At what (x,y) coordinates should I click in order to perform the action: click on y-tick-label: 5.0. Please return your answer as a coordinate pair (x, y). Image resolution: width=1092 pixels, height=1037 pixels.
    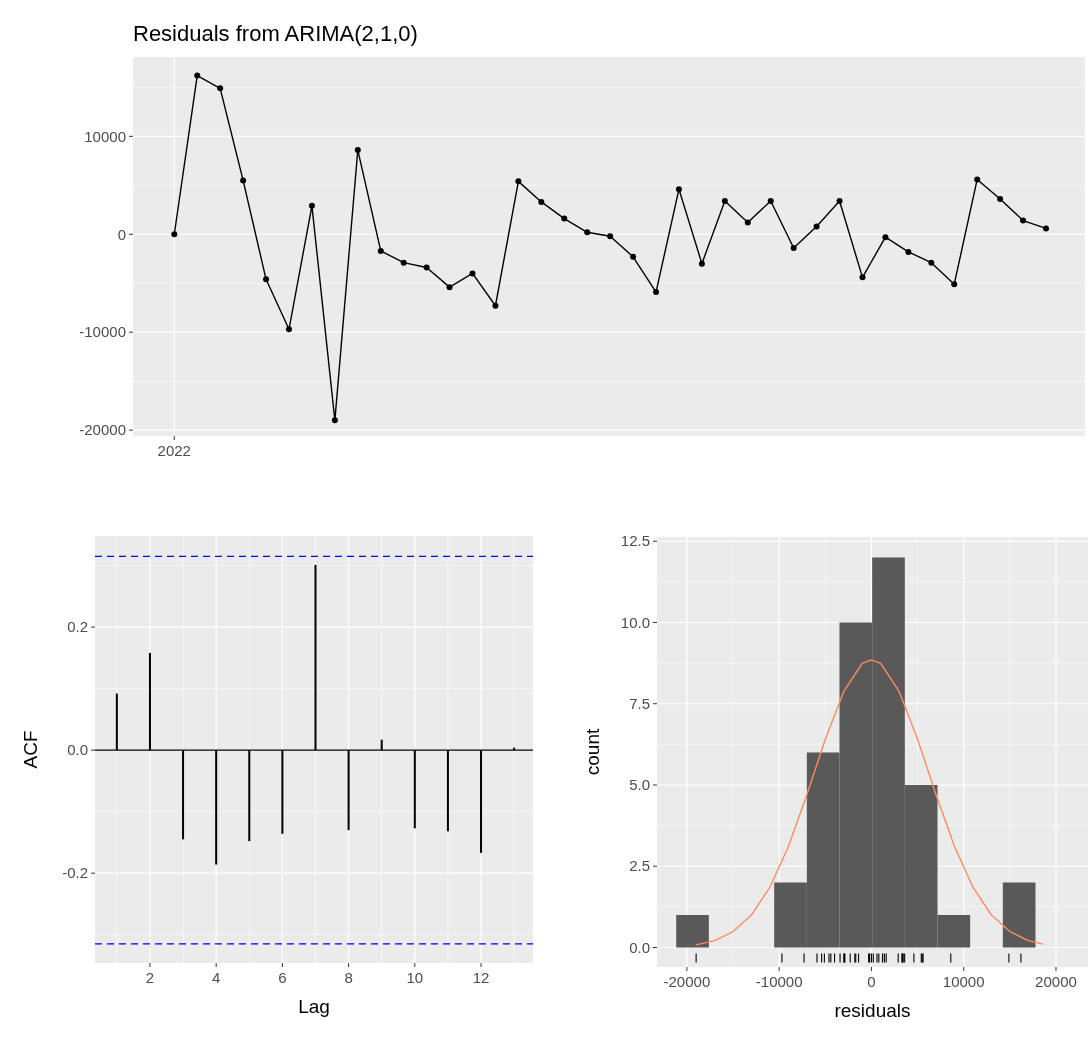
    Looking at the image, I should click on (639, 785).